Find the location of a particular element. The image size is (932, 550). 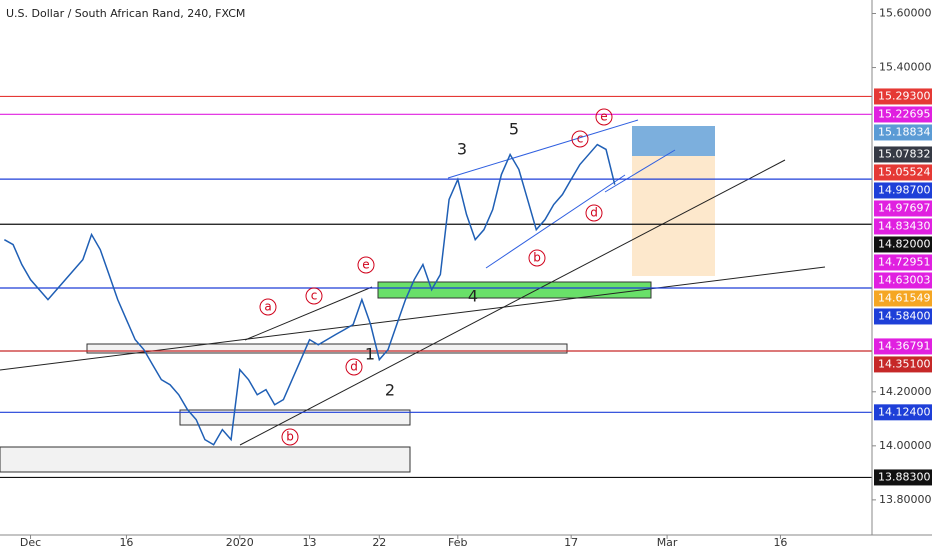

price-label: 15.07832 is located at coordinates (904, 153).